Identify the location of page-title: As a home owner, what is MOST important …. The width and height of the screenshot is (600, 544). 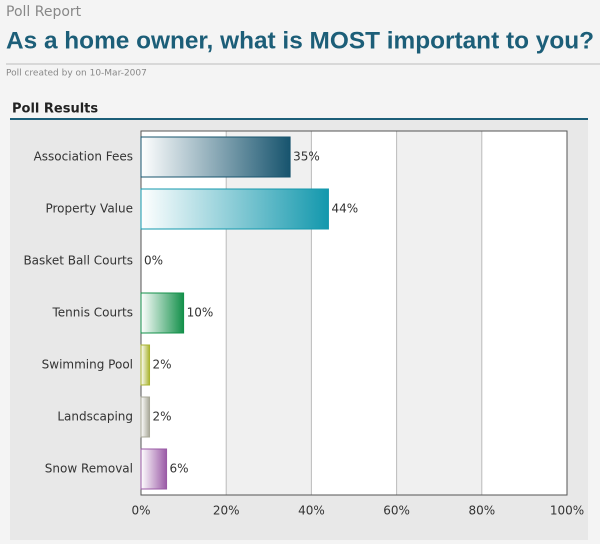
(300, 40).